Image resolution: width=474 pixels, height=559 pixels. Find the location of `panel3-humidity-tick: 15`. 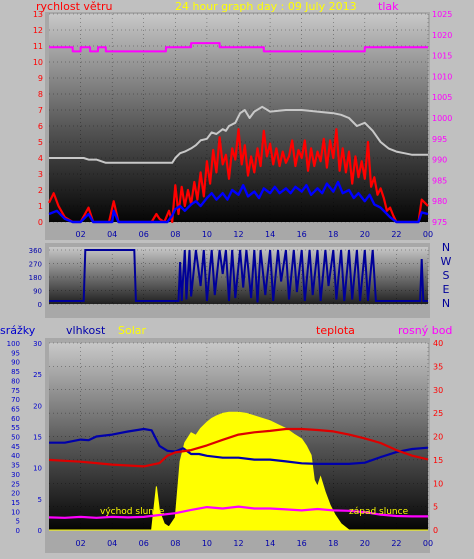

panel3-humidity-tick: 15 is located at coordinates (37, 438).